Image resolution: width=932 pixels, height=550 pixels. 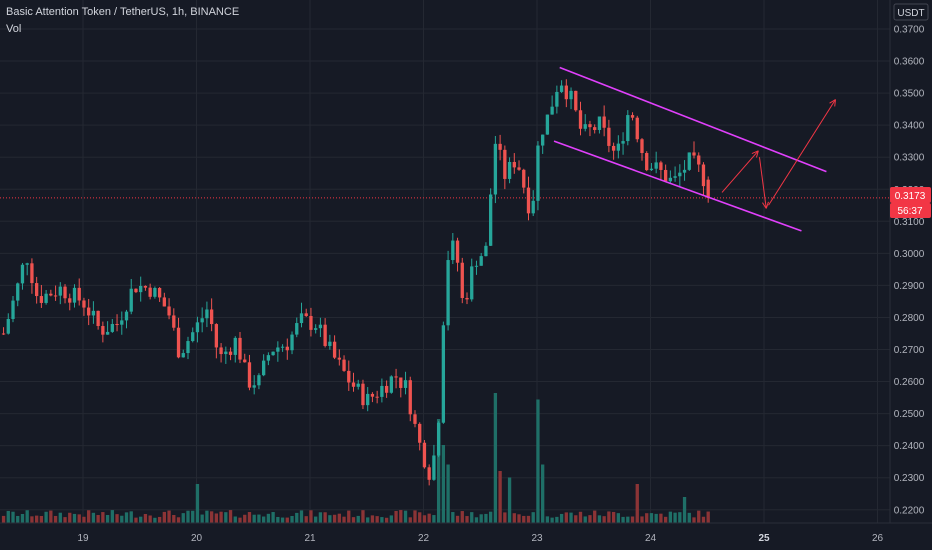 What do you see at coordinates (911, 12) in the screenshot?
I see `currency-box` at bounding box center [911, 12].